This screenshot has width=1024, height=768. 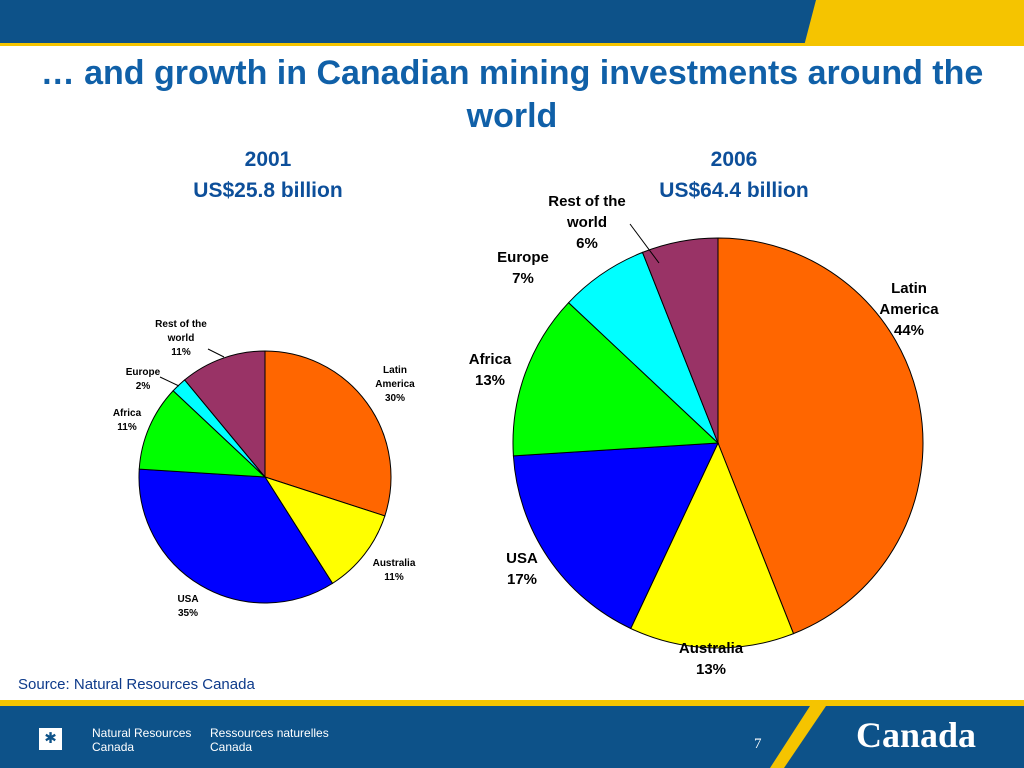 I want to click on dept-name-french: Ressources naturelles Canada, so click(x=269, y=740).